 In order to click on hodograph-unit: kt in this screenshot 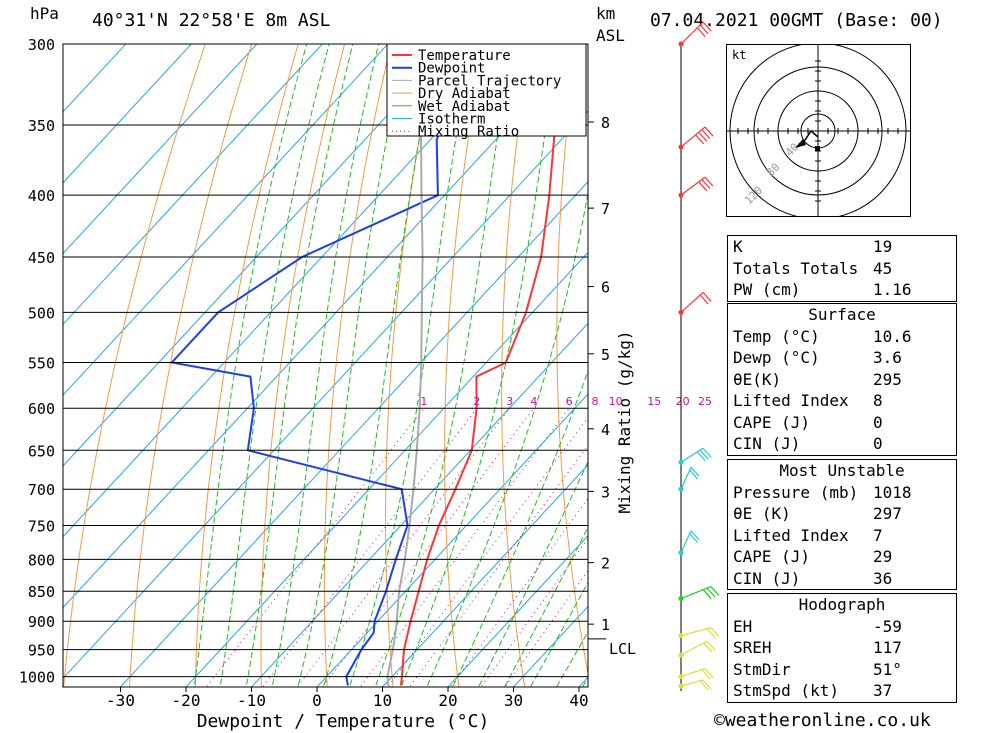, I will do `click(739, 55)`.